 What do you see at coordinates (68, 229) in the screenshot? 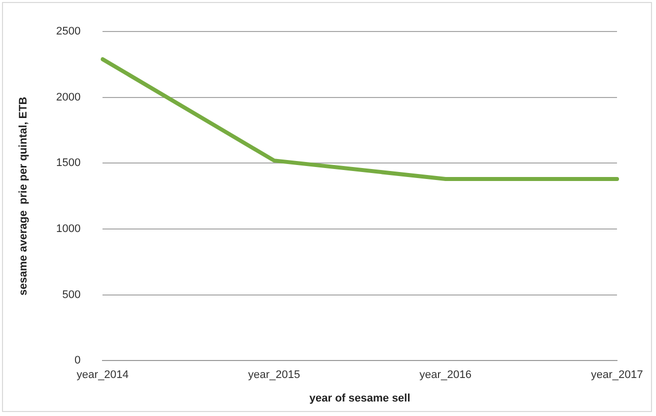
I see `y-tick-label: 1000` at bounding box center [68, 229].